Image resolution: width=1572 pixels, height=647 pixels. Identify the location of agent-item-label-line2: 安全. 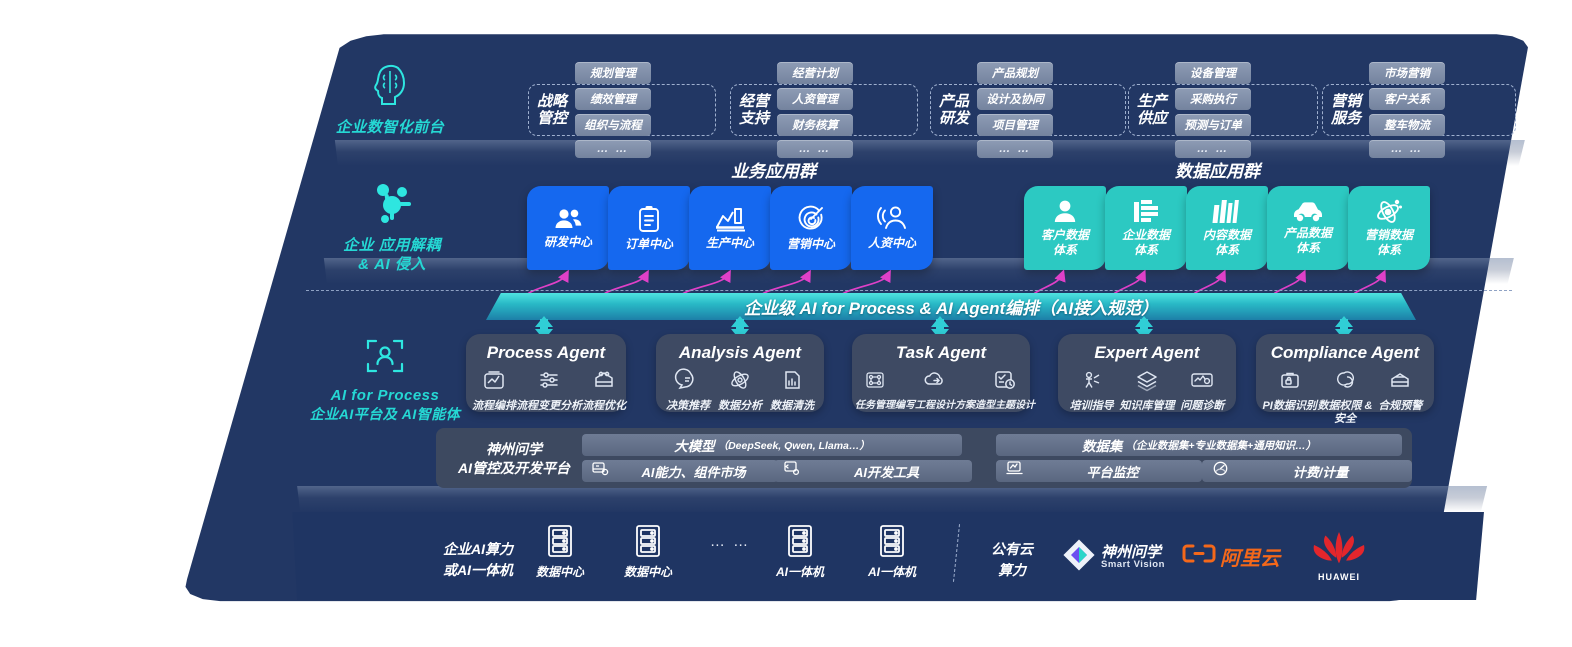
(1344, 418).